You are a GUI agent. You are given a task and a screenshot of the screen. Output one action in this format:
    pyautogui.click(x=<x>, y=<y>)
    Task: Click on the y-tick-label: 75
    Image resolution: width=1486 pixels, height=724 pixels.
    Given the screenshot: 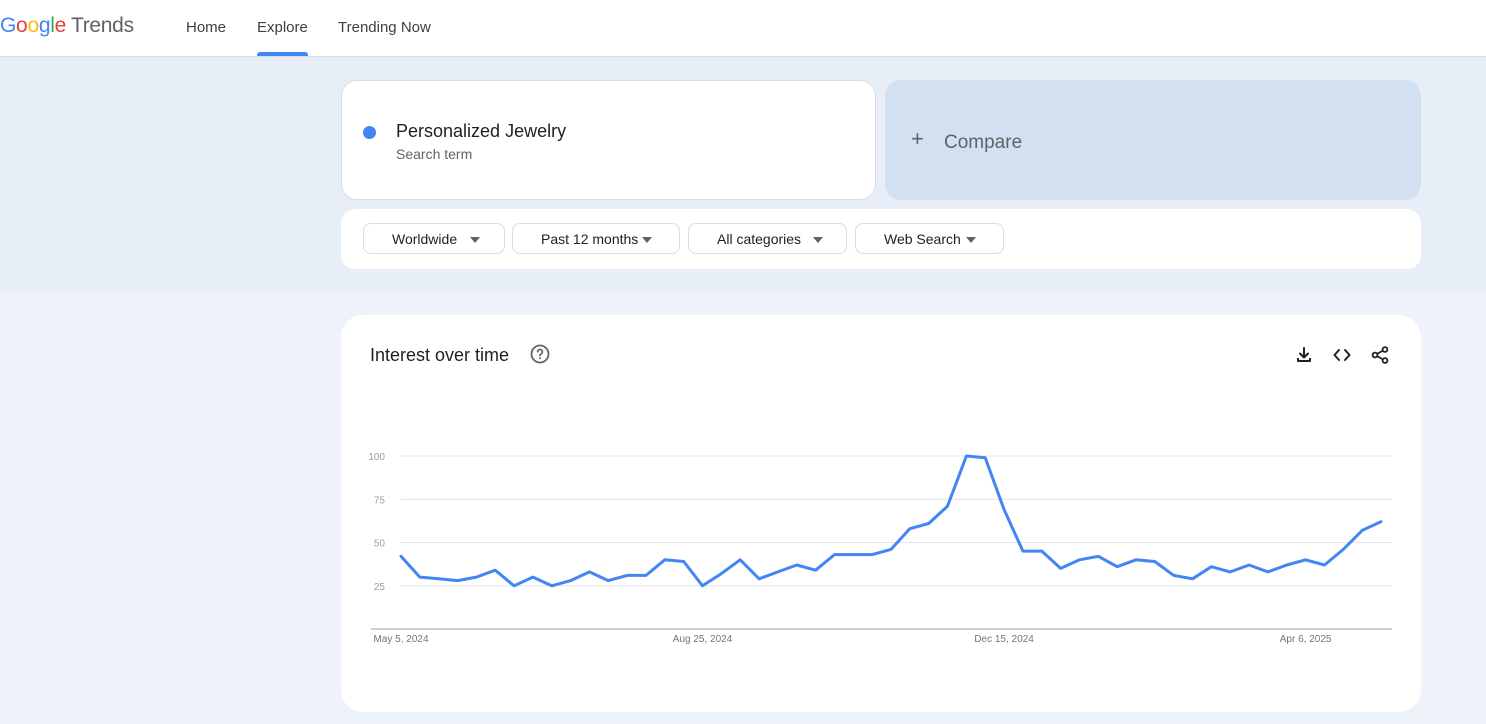 What is the action you would take?
    pyautogui.click(x=380, y=500)
    